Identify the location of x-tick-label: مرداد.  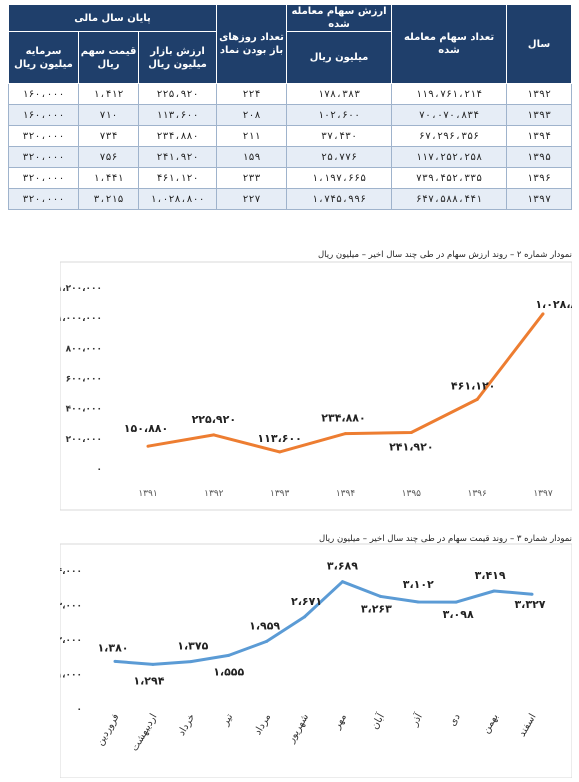
(262, 724).